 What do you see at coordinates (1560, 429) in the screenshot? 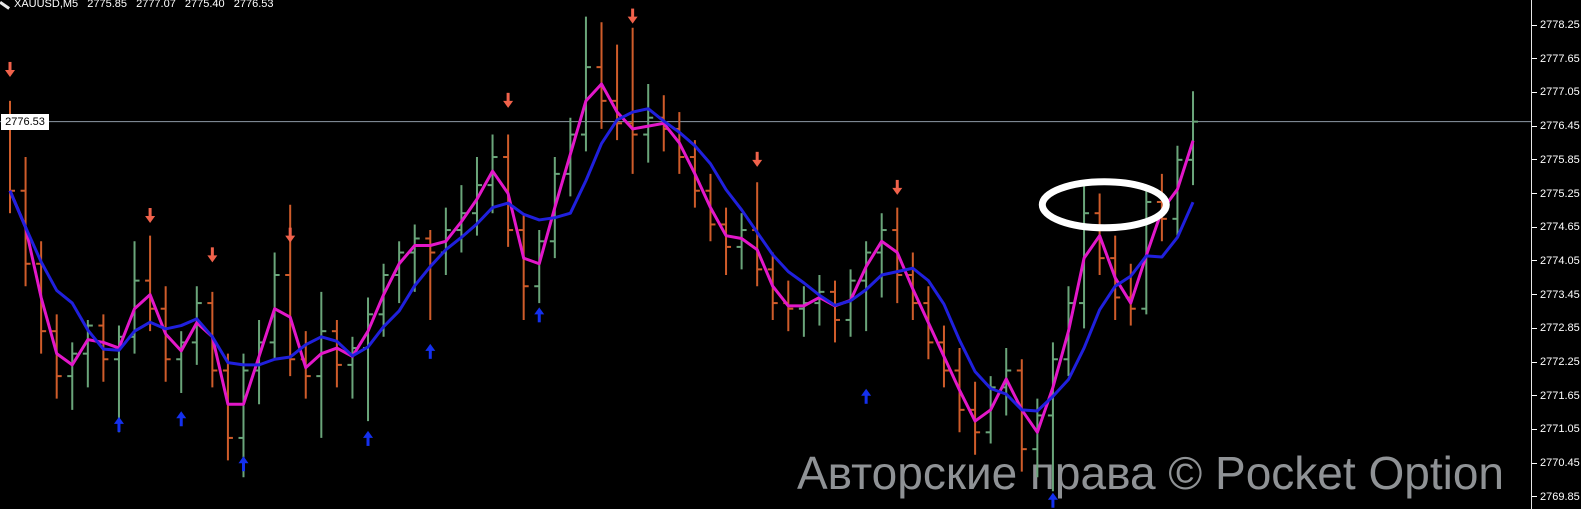
I see `price-axis-label: 2771.05` at bounding box center [1560, 429].